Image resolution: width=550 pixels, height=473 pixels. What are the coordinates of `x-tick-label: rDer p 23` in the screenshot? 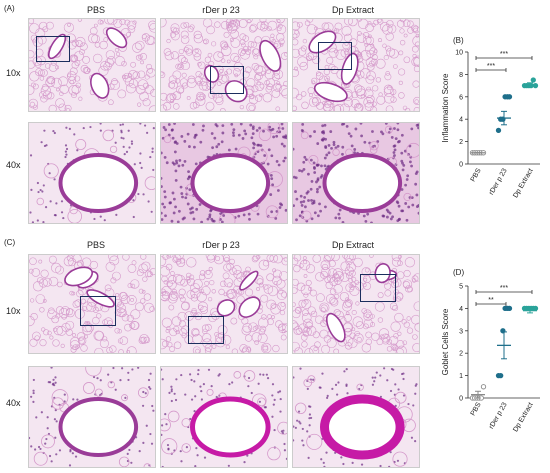 It's located at (498, 415).